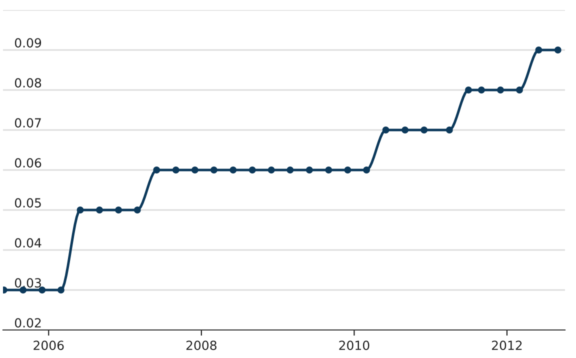 The width and height of the screenshot is (576, 358). What do you see at coordinates (28, 43) in the screenshot?
I see `y-tick-label: 0.09` at bounding box center [28, 43].